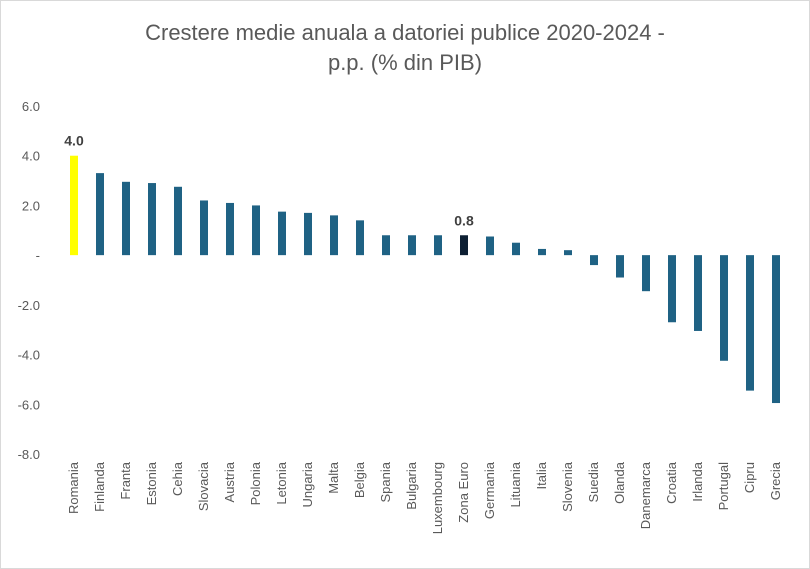 Image resolution: width=810 pixels, height=569 pixels. Describe the element at coordinates (31, 205) in the screenshot. I see `y-tick-label: 2.0` at that location.